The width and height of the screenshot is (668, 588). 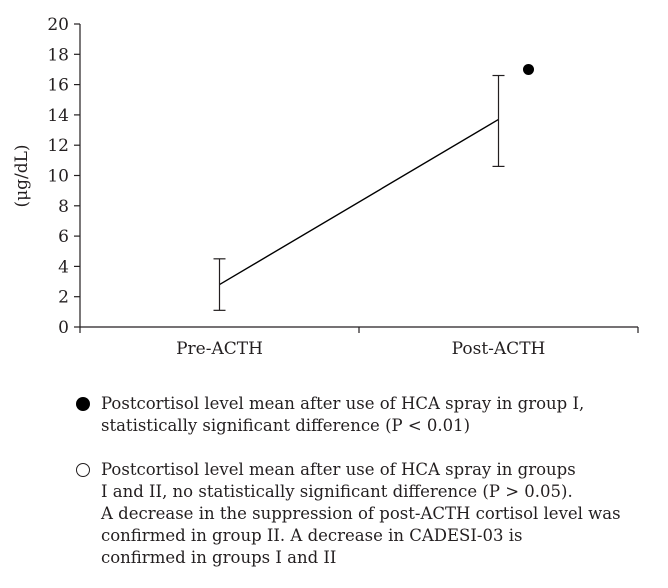 What do you see at coordinates (63, 328) in the screenshot?
I see `y-tick-label: 0` at bounding box center [63, 328].